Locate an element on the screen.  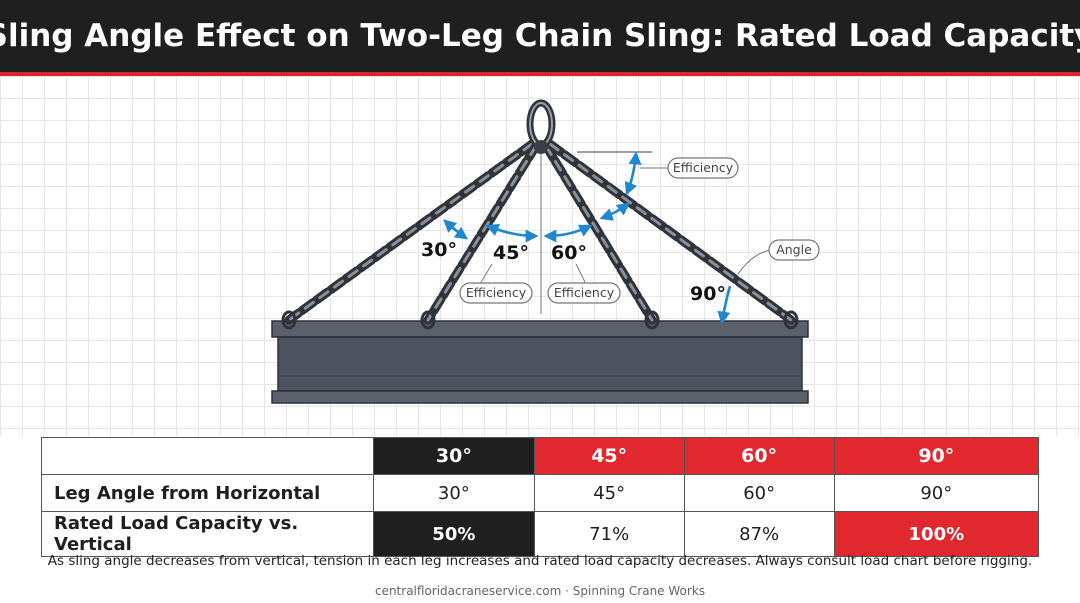
table-cell: 90° is located at coordinates (936, 493).